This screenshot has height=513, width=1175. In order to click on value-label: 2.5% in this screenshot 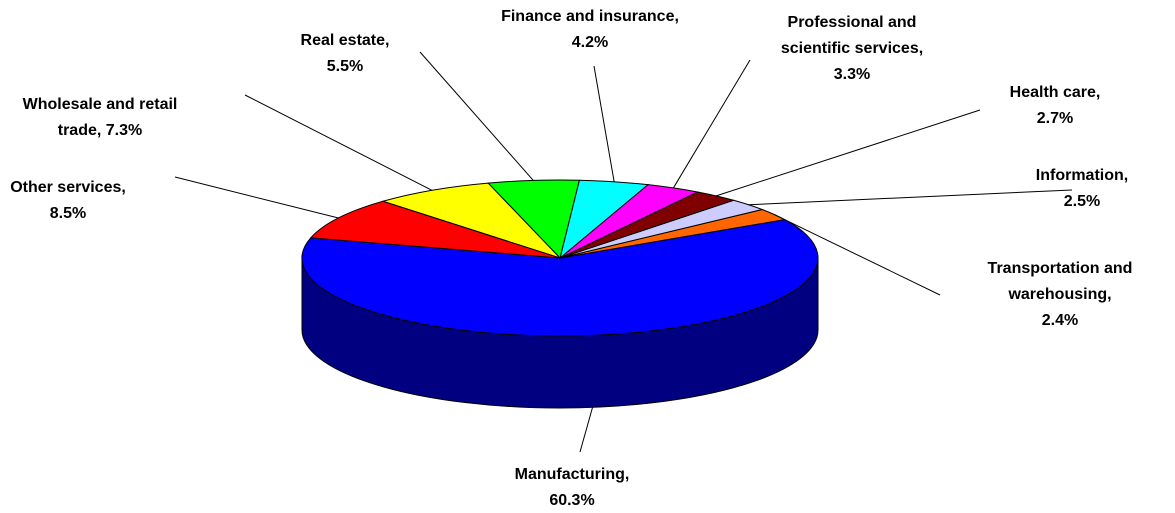, I will do `click(1082, 201)`.